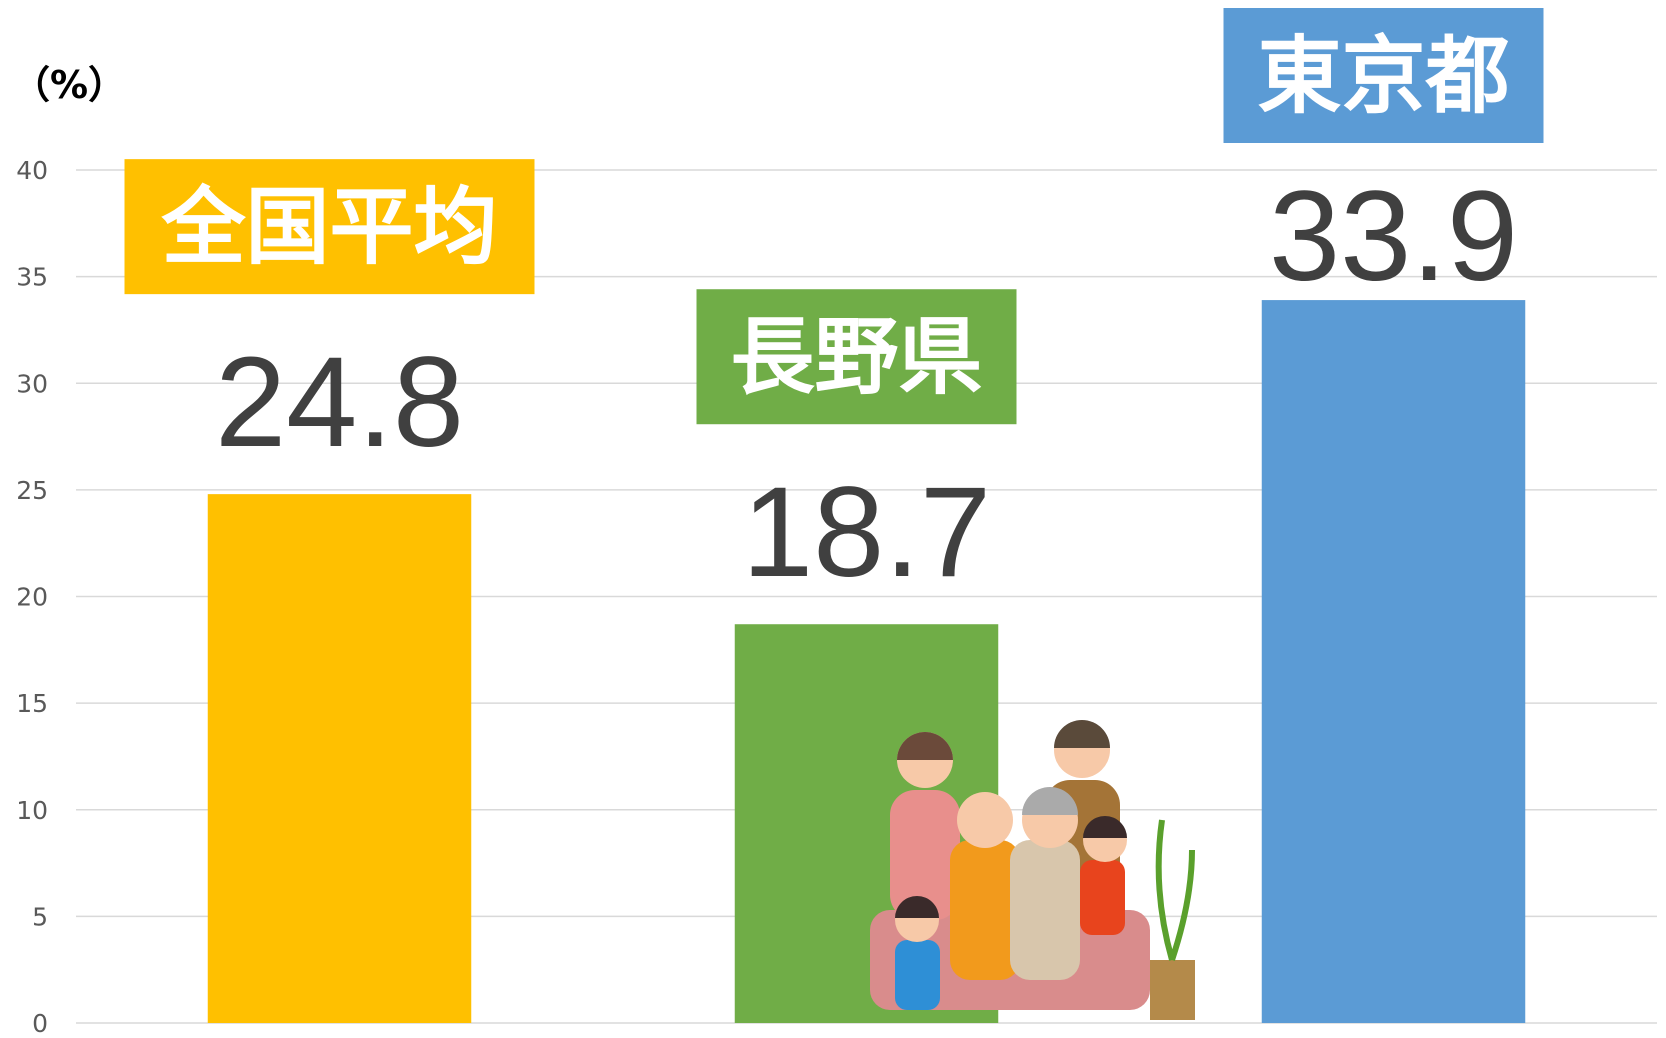  I want to click on value-label: 18.7, so click(866, 532).